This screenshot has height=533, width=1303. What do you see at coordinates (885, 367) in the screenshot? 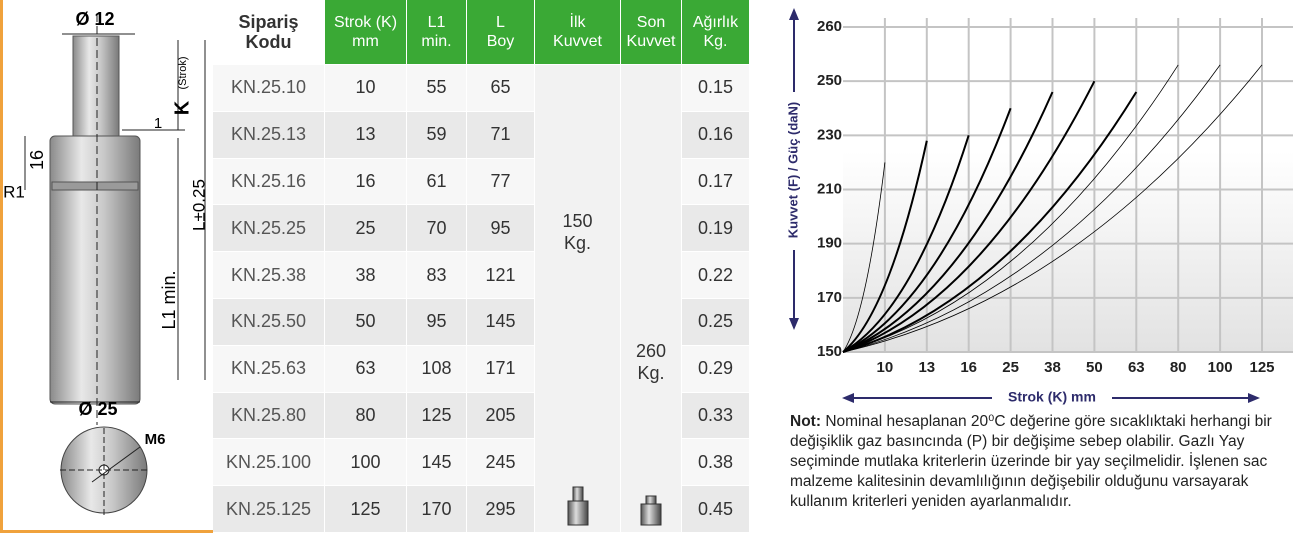
I see `x-tick-label: 10` at bounding box center [885, 367].